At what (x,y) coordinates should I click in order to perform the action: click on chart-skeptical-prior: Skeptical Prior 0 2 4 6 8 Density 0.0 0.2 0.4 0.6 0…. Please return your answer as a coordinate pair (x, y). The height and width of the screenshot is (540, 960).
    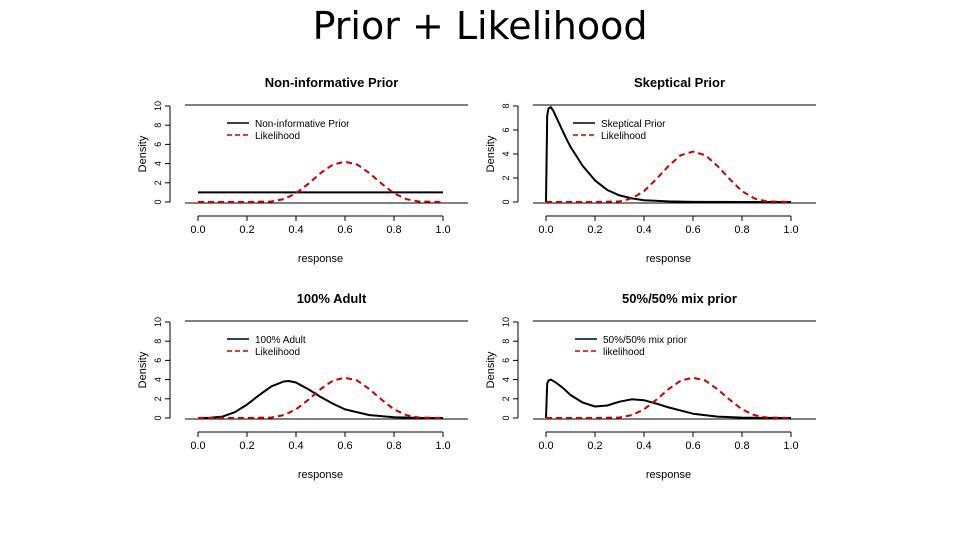
    Looking at the image, I should click on (650, 170).